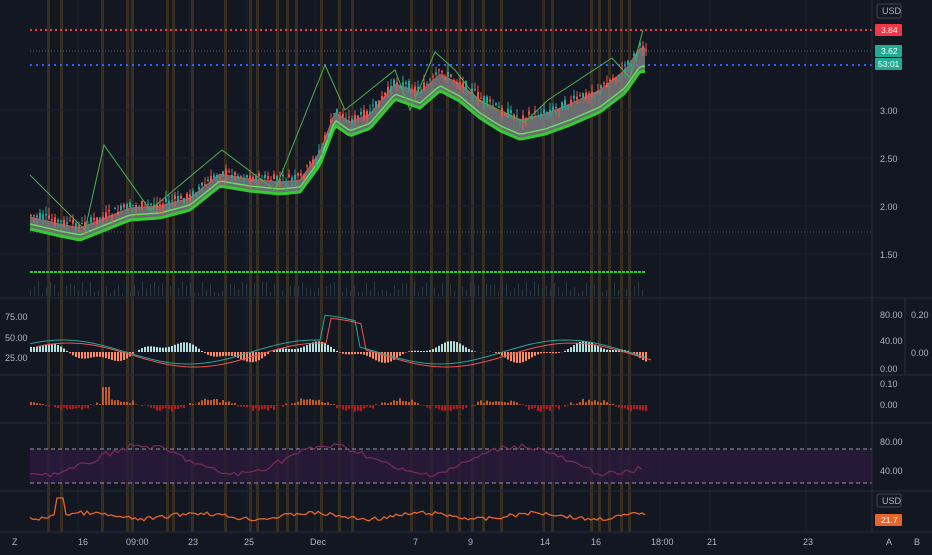 The image size is (932, 555). What do you see at coordinates (249, 542) in the screenshot?
I see `time-axis-label: 25` at bounding box center [249, 542].